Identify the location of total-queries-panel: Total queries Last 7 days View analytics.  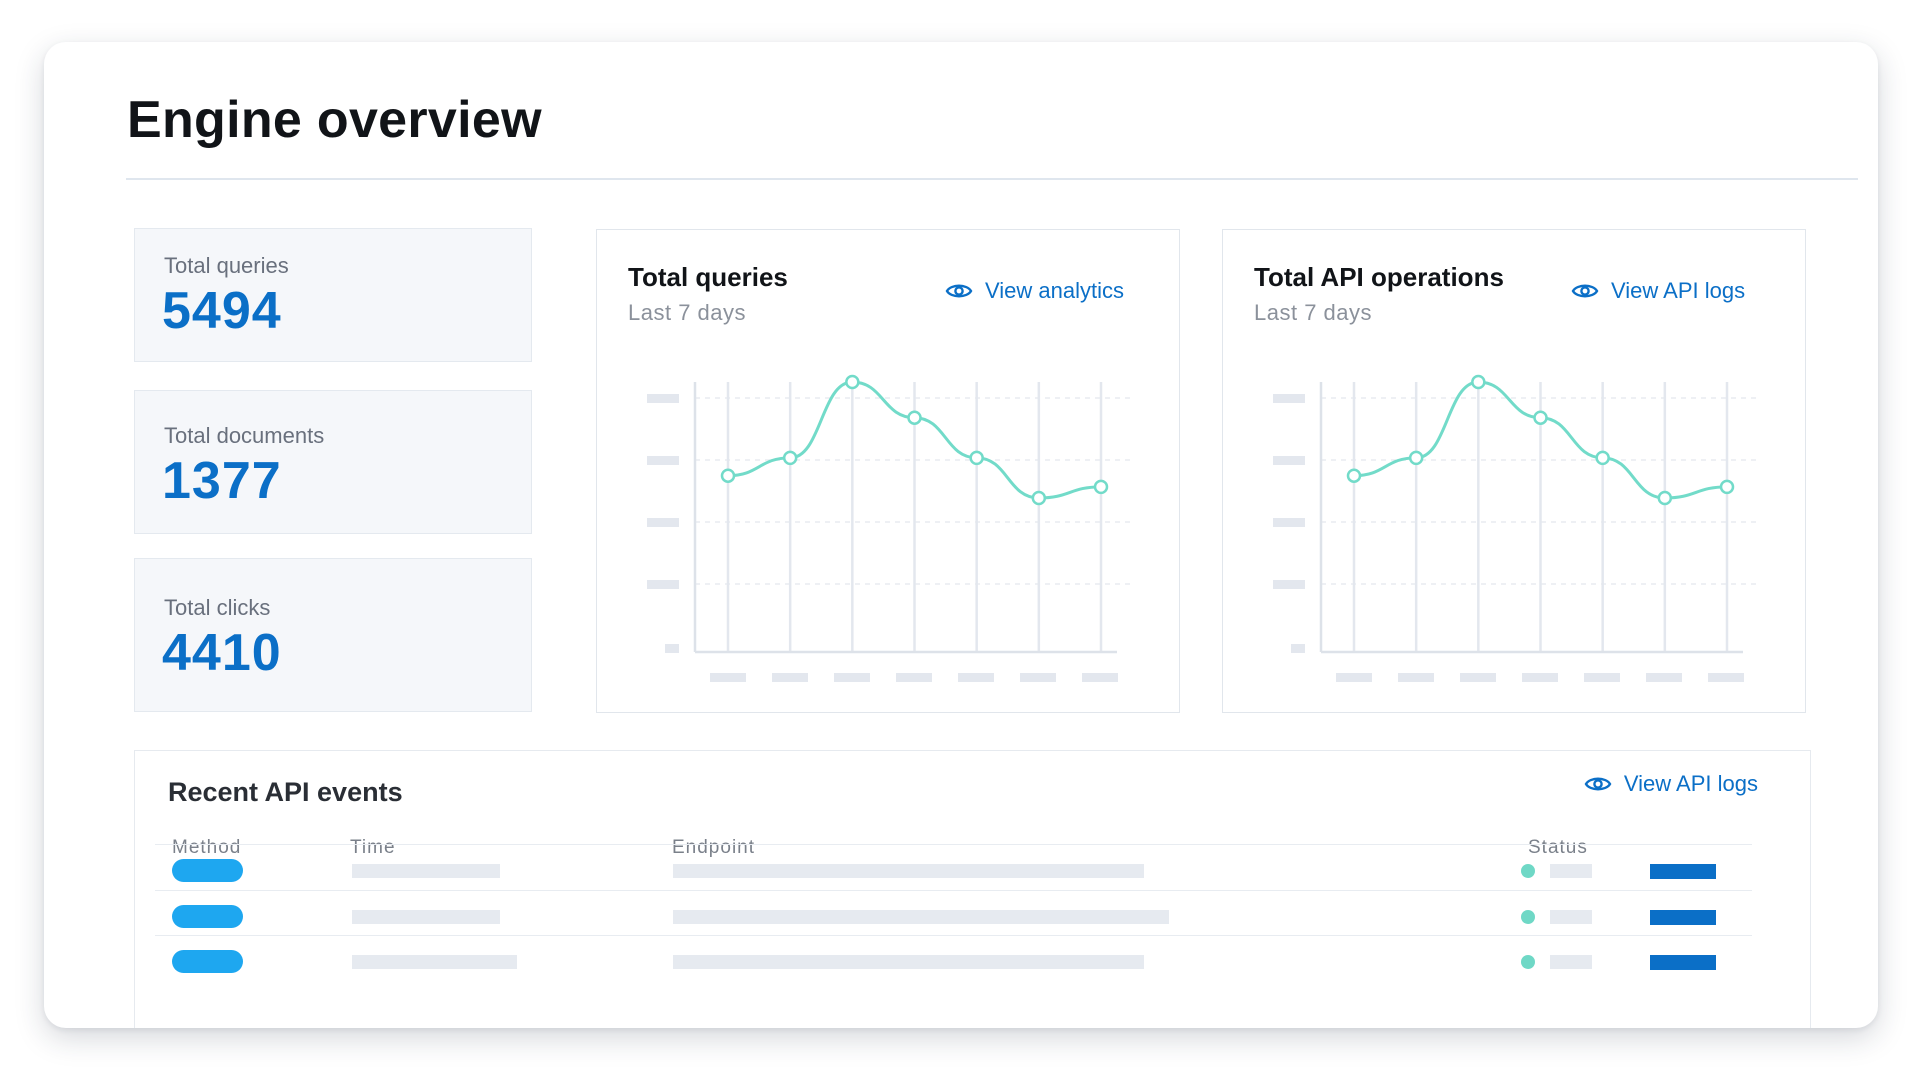
(888, 471).